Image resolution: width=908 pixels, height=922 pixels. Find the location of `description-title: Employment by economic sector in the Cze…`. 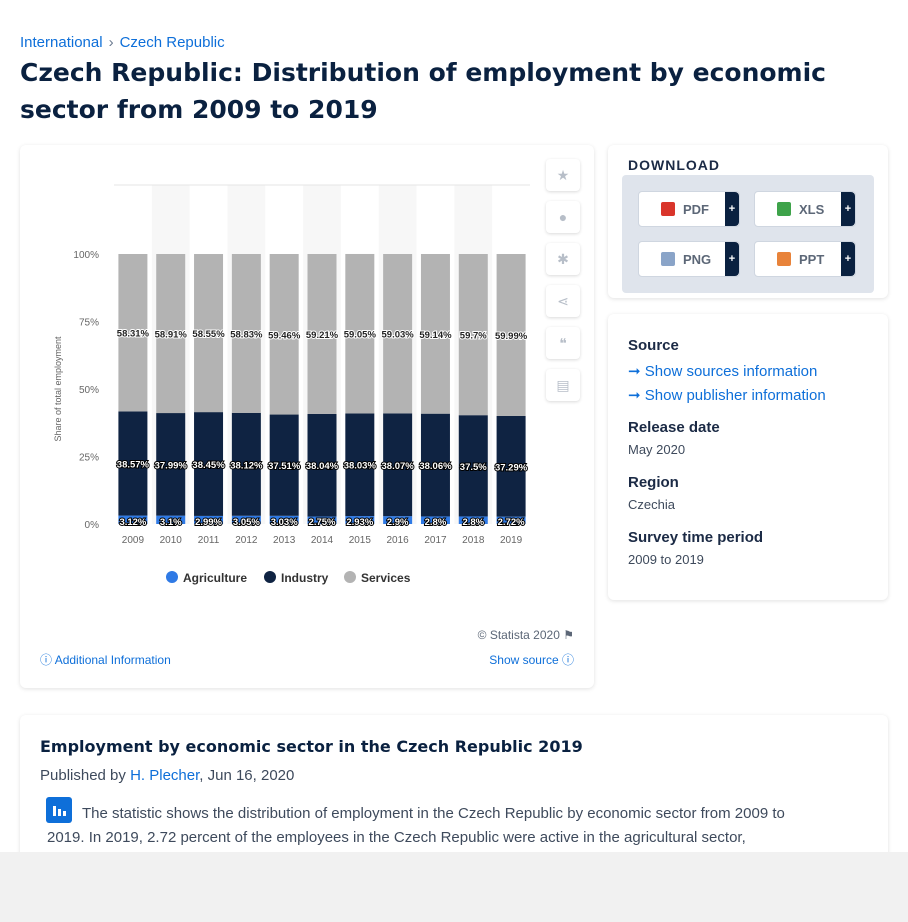

description-title: Employment by economic sector in the Cze… is located at coordinates (311, 746).